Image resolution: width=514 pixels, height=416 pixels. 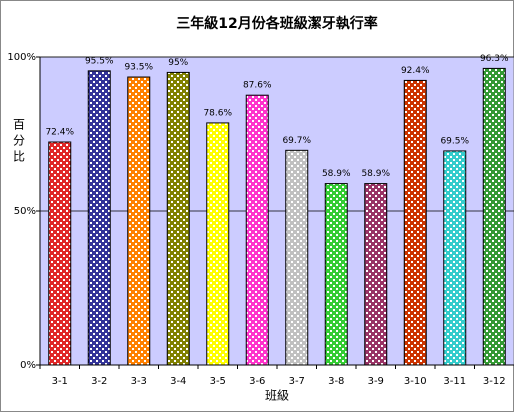 What do you see at coordinates (60, 381) in the screenshot?
I see `x-tick-label: 3-1` at bounding box center [60, 381].